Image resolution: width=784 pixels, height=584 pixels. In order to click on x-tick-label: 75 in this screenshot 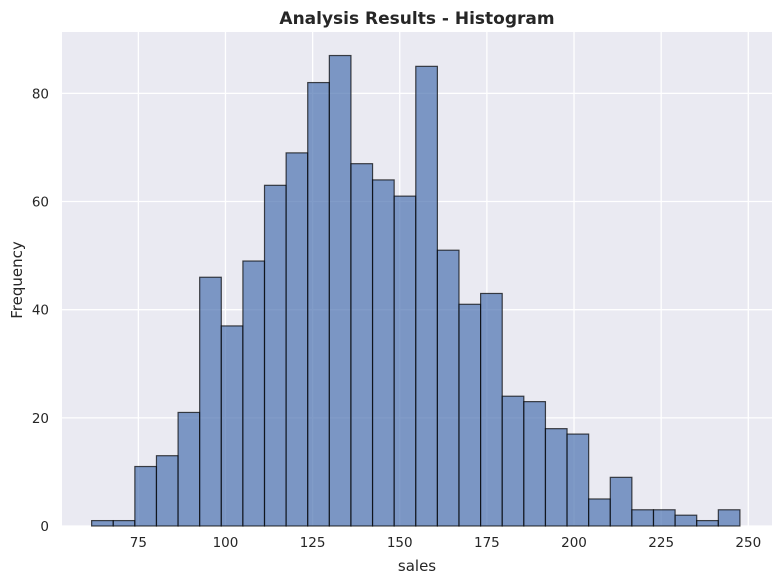, I will do `click(138, 543)`.